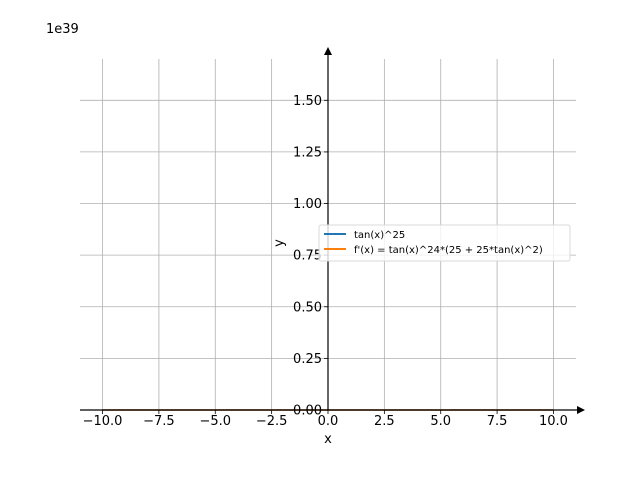 The width and height of the screenshot is (640, 480). Describe the element at coordinates (328, 421) in the screenshot. I see `x-tick-label-4: 0.0` at that location.